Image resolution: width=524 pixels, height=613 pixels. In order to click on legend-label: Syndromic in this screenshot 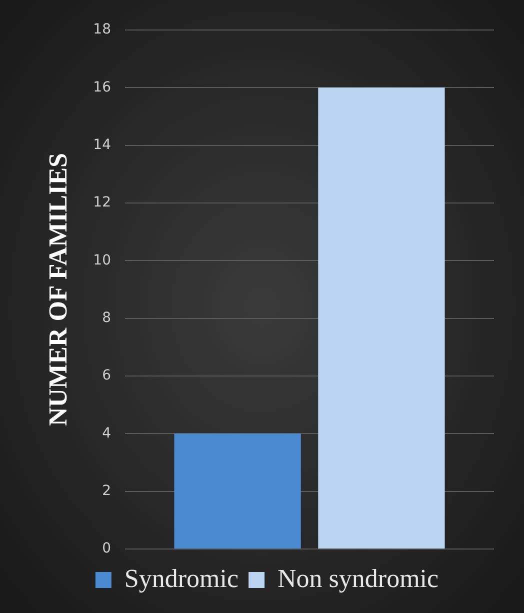, I will do `click(181, 578)`.